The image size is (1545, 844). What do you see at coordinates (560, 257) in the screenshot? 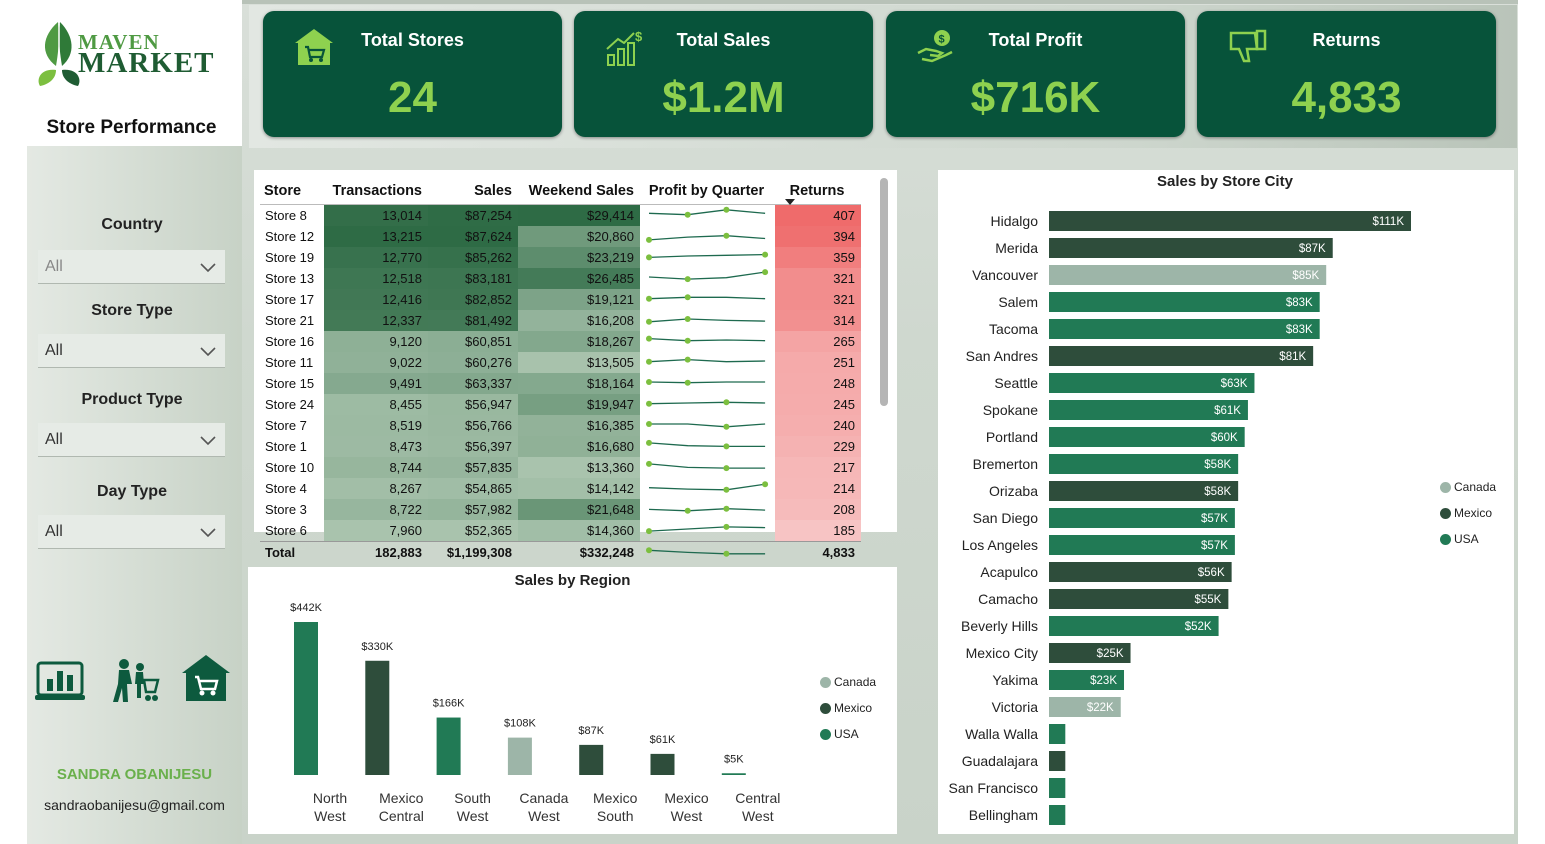
I see `table-row: Store 19 12,770 $85,262 $23,219 359` at bounding box center [560, 257].